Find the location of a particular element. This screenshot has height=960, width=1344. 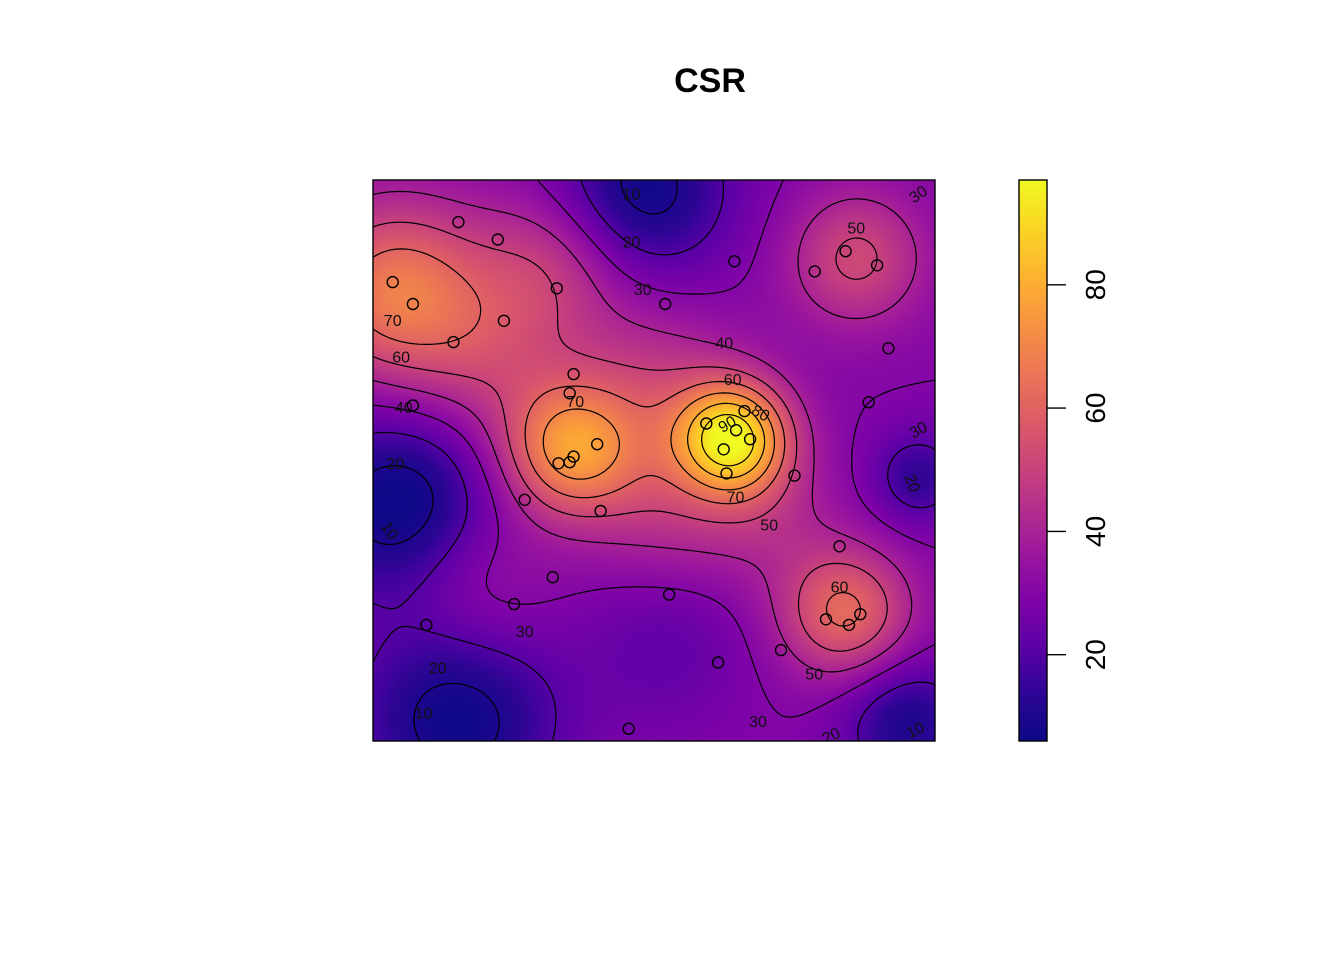

chart-title: CSR is located at coordinates (710, 81).